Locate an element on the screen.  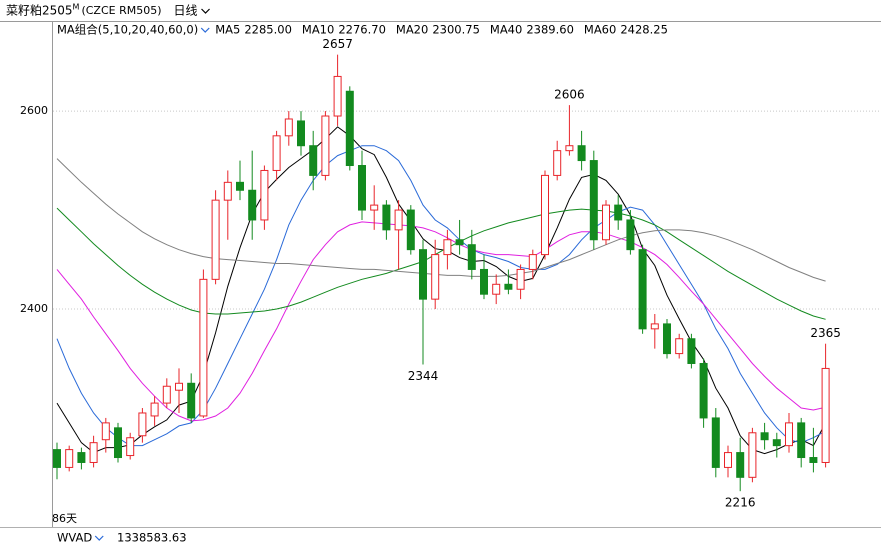
low-label: 2216 is located at coordinates (740, 503).